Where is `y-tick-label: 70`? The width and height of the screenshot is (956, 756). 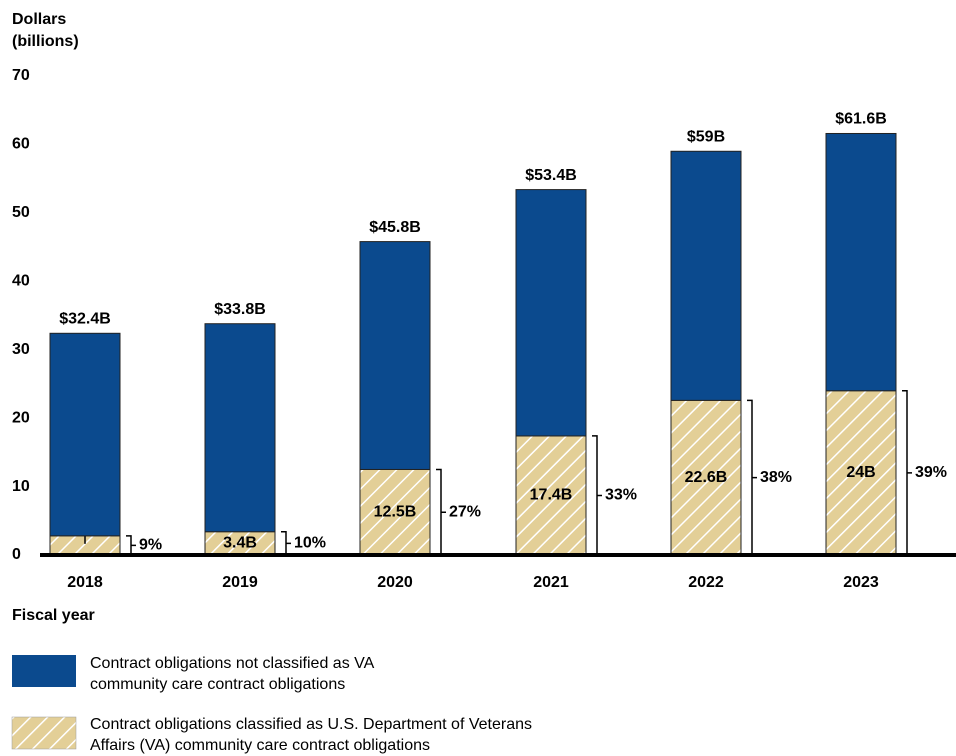 y-tick-label: 70 is located at coordinates (21, 75).